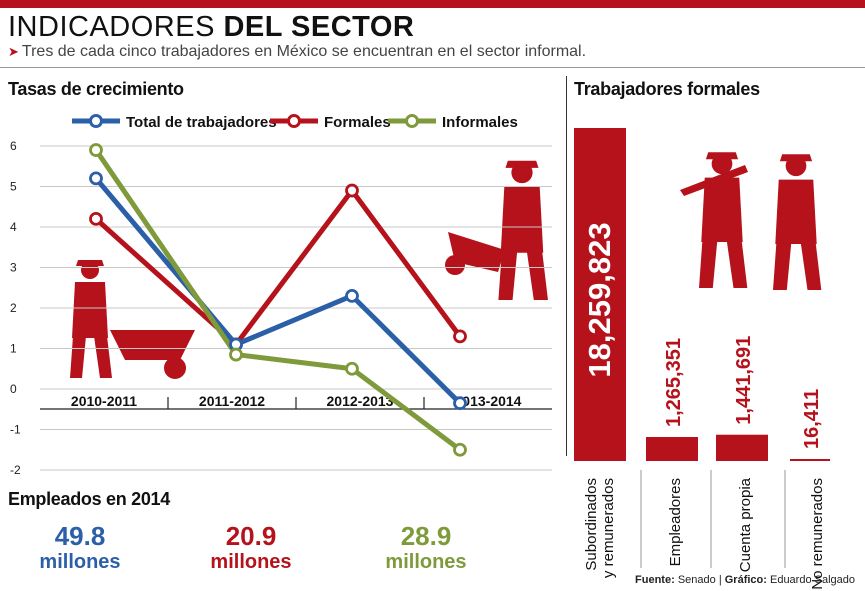 This screenshot has width=865, height=591. I want to click on bar-value-label: 1,441,691, so click(744, 380).